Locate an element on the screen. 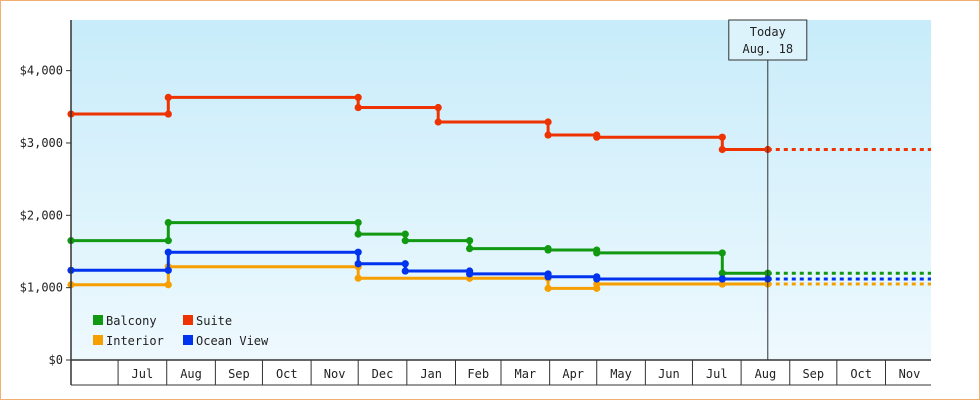  series-suite is located at coordinates (499, 123).